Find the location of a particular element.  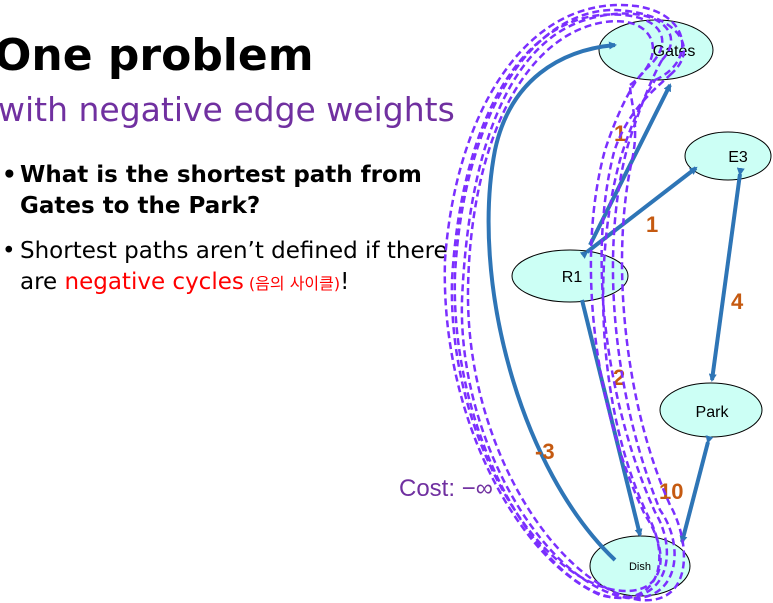

cost-label: Cost: −∞ is located at coordinates (446, 488).